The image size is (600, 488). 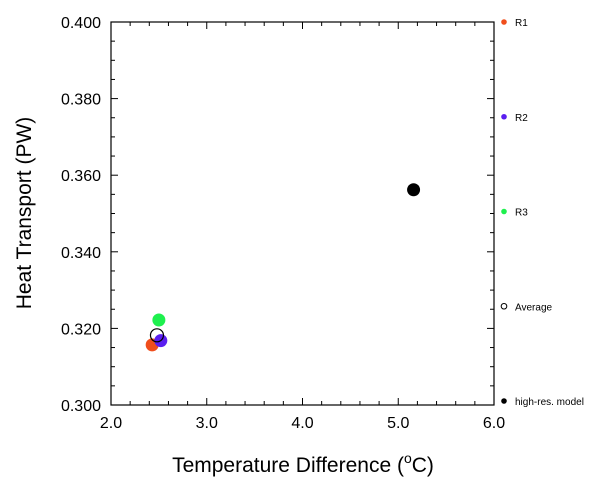 What do you see at coordinates (81, 406) in the screenshot?
I see `y-tick-label: 0.300` at bounding box center [81, 406].